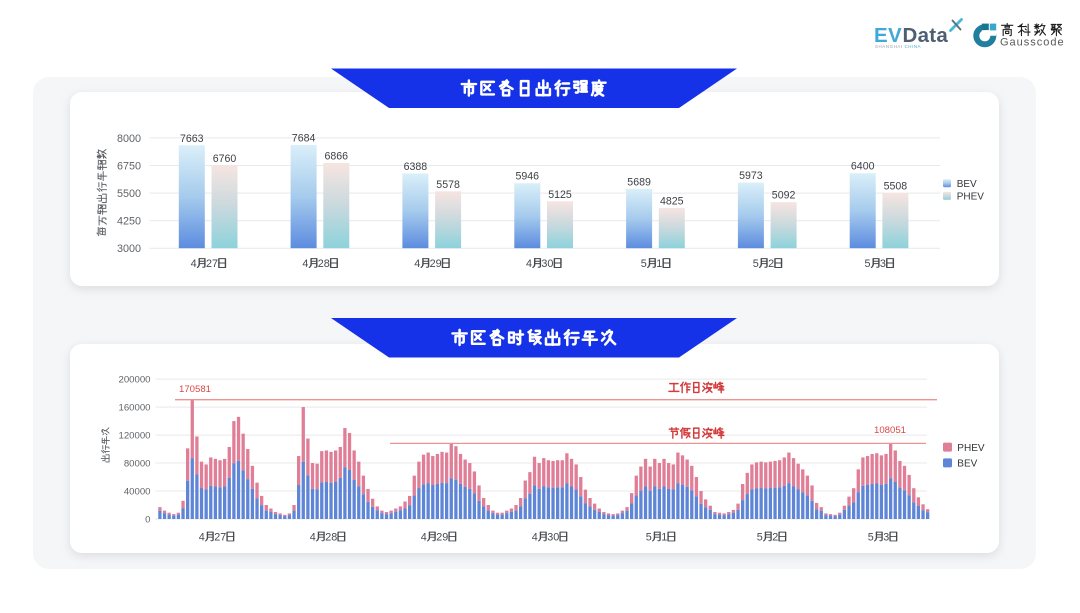 This screenshot has height=613, width=1080. I want to click on svg-text: 200000, so click(134, 380).